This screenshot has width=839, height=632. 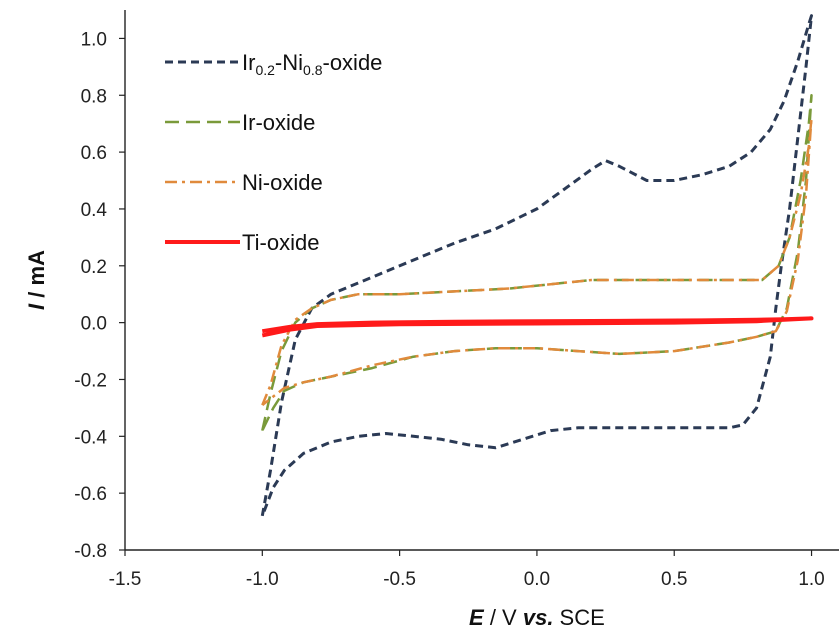 I want to click on legend-label-1: Ir0.2-Ni0.8-oxide, so click(x=312, y=64).